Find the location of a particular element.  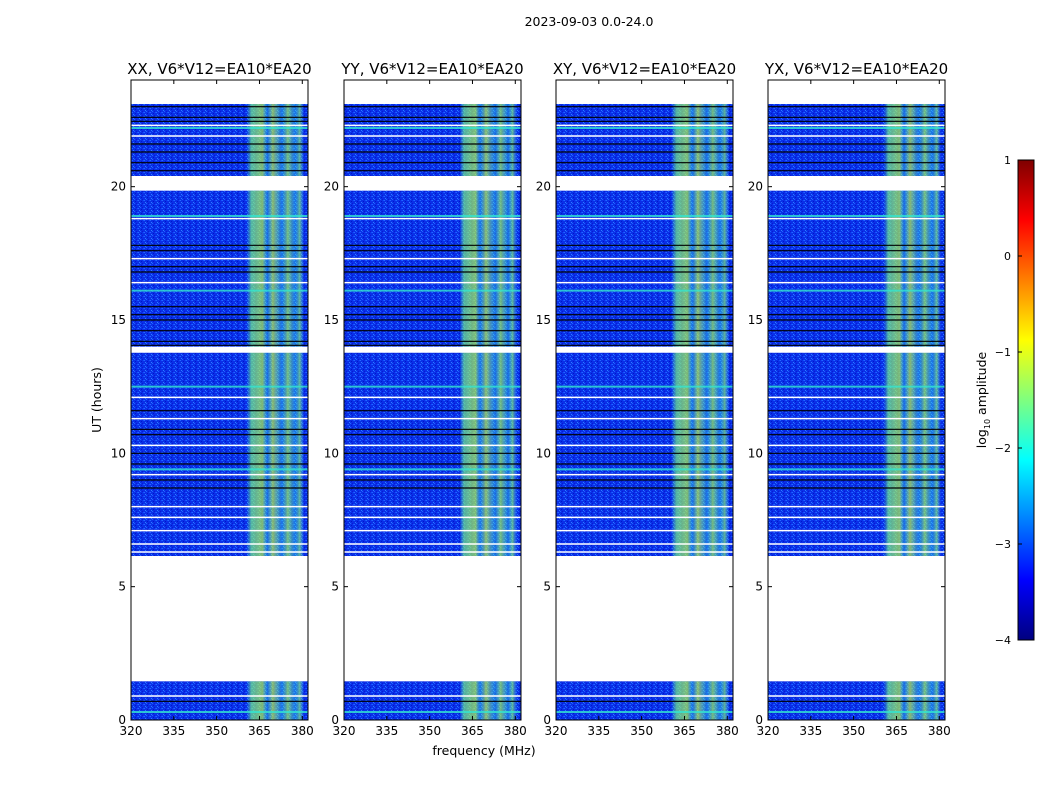

colorbar-tick-label: −3 is located at coordinates (1003, 544).